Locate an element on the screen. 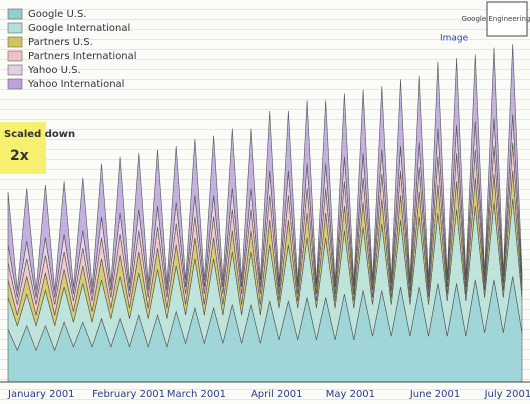 This screenshot has width=530, height=404. note-box is located at coordinates (507, 19).